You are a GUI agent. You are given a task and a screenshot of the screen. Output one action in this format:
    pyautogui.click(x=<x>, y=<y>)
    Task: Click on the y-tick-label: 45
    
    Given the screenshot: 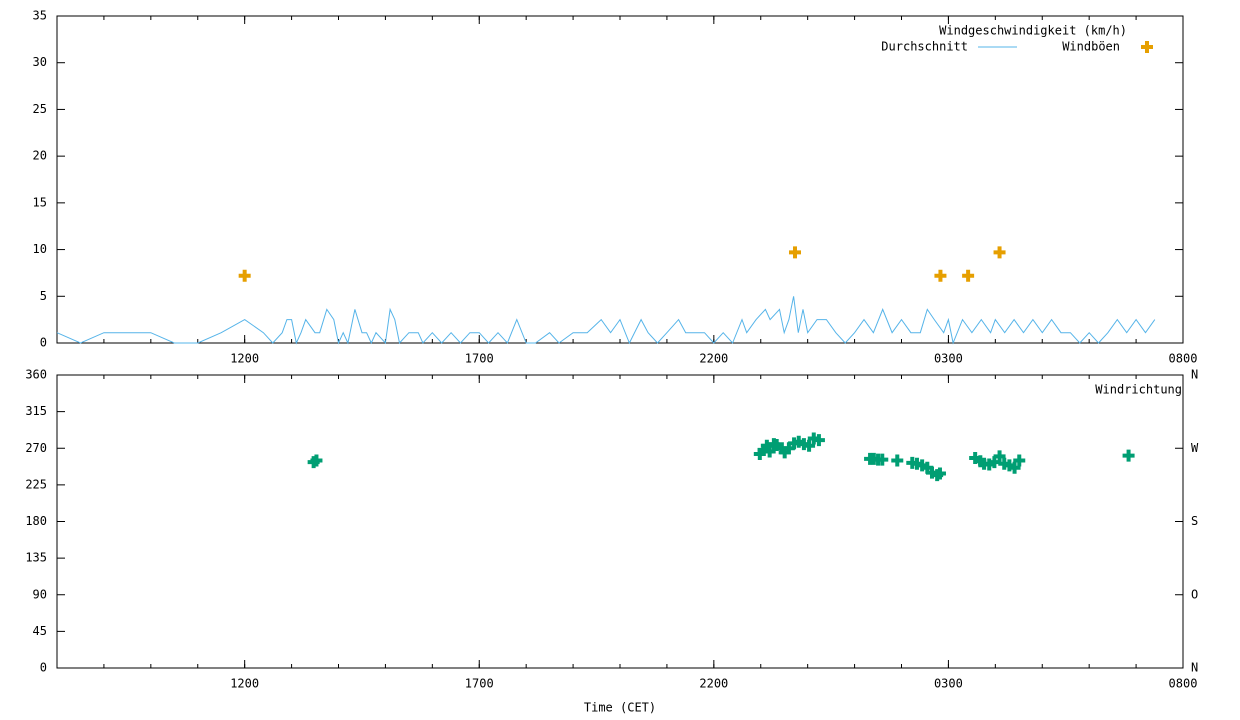 What is the action you would take?
    pyautogui.click(x=40, y=631)
    